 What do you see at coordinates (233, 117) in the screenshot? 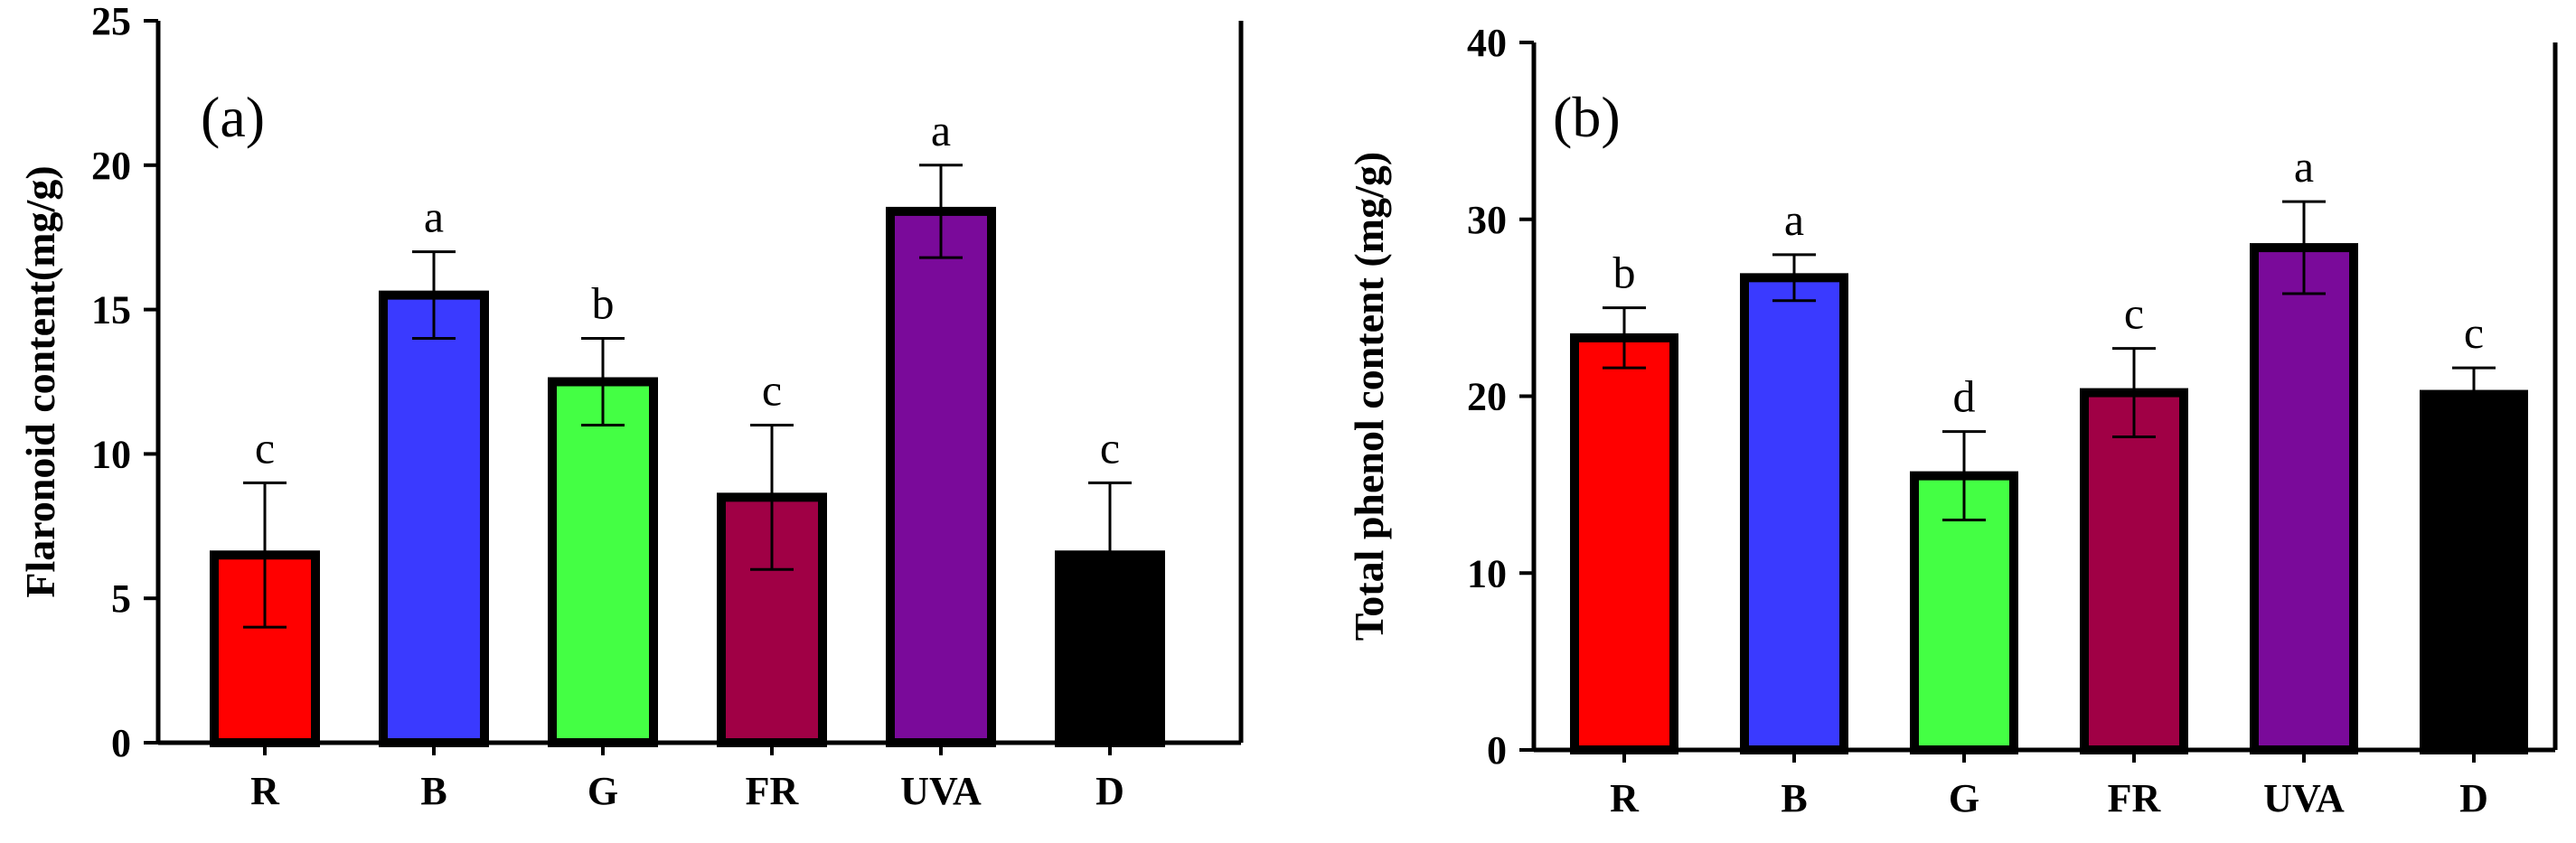
I see `panel-label: (a)` at bounding box center [233, 117].